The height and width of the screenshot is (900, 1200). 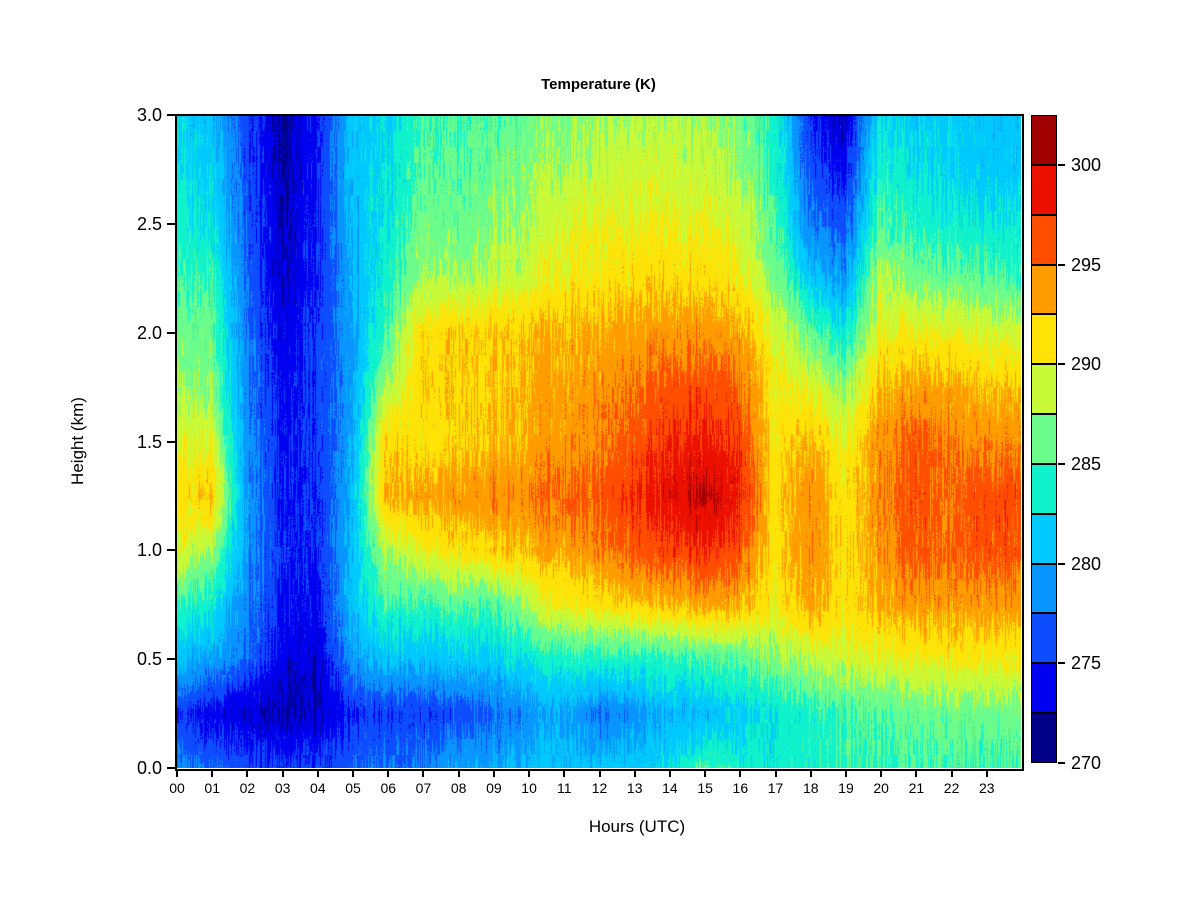 What do you see at coordinates (634, 788) in the screenshot?
I see `x-axis-tick-label: 13` at bounding box center [634, 788].